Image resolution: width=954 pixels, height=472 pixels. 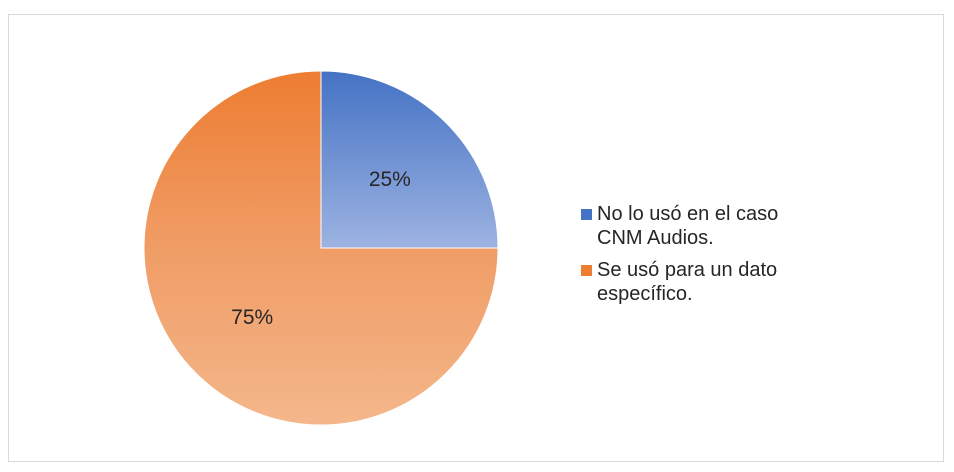 I want to click on legend-item: No lo usó en el caso CNM Audios., so click(x=719, y=226).